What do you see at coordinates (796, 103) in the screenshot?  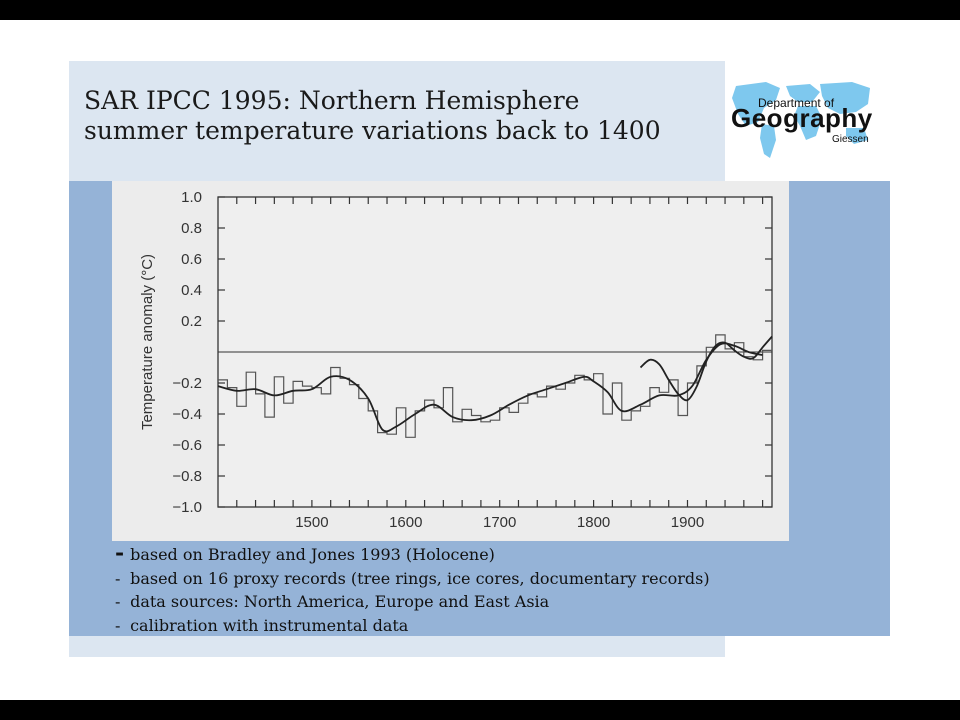 I see `logo-line-department: Department of` at bounding box center [796, 103].